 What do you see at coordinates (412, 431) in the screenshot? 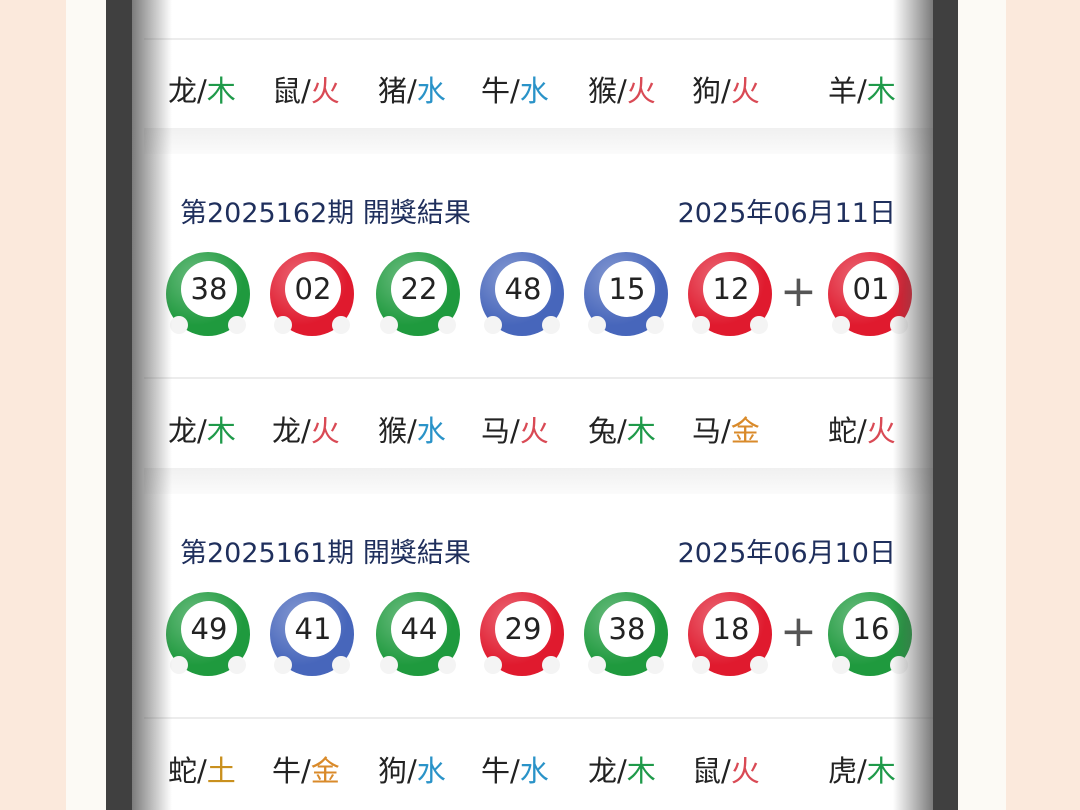
I see `zodiac-item: 猴/水` at bounding box center [412, 431].